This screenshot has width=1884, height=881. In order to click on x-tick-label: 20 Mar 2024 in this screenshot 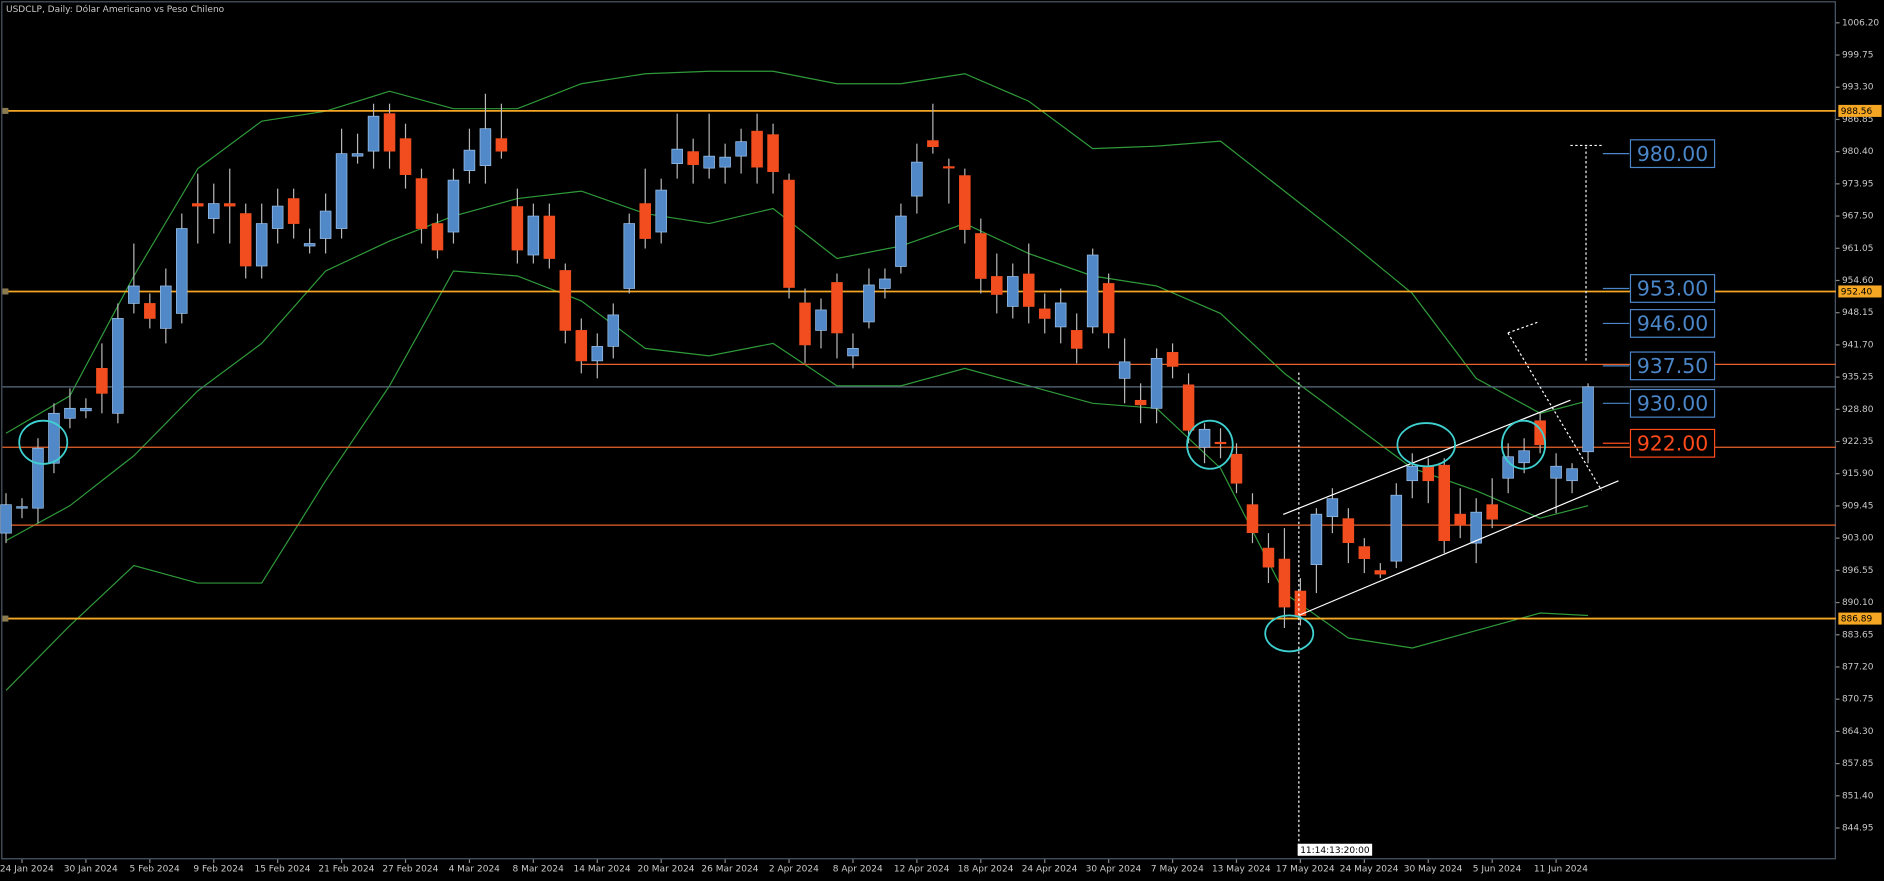, I will do `click(665, 869)`.